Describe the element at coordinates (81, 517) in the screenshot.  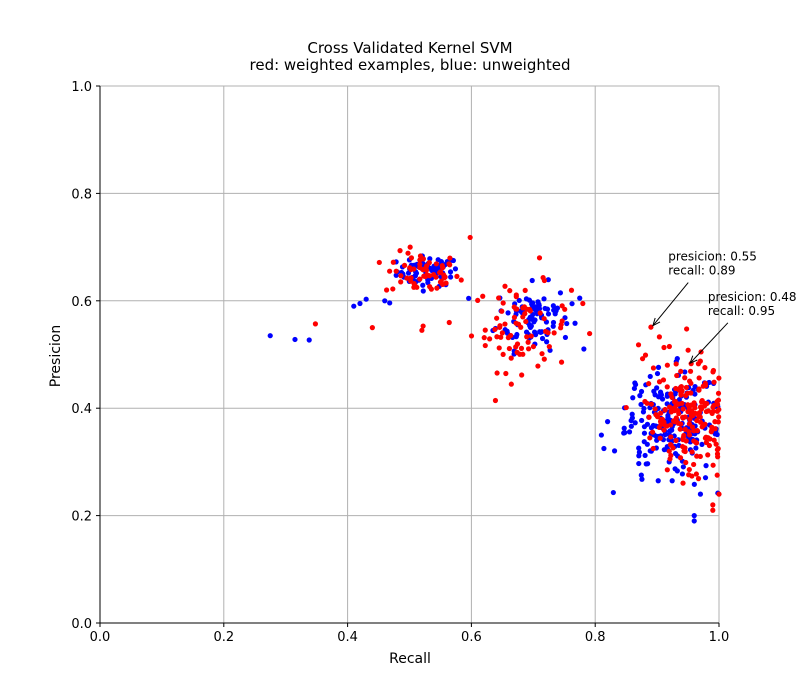
I see `y-tick-label: 0.2` at that location.